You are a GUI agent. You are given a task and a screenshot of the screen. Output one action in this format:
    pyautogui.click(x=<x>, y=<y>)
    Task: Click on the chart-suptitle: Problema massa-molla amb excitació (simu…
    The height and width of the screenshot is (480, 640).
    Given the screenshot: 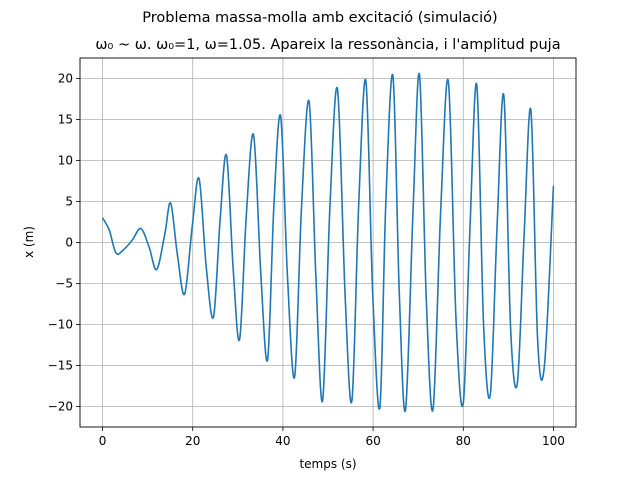 What is the action you would take?
    pyautogui.click(x=319, y=18)
    